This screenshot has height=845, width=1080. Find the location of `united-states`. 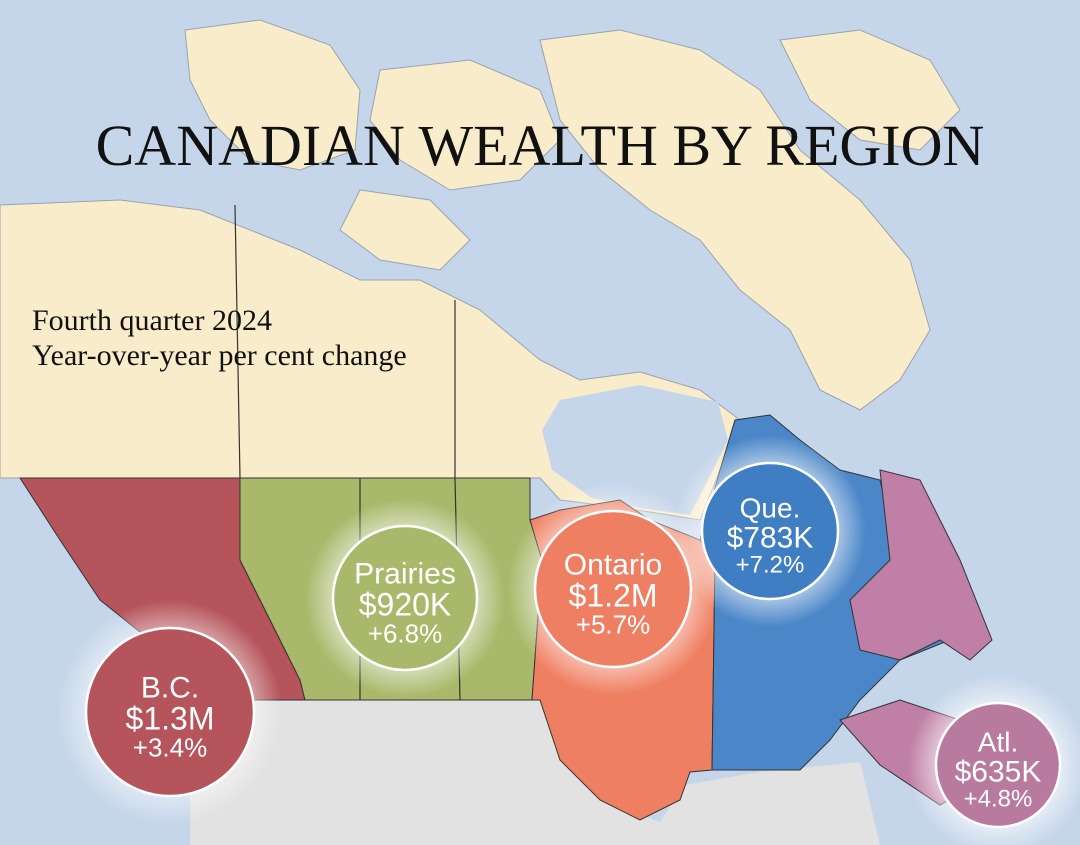

united-states is located at coordinates (535, 772).